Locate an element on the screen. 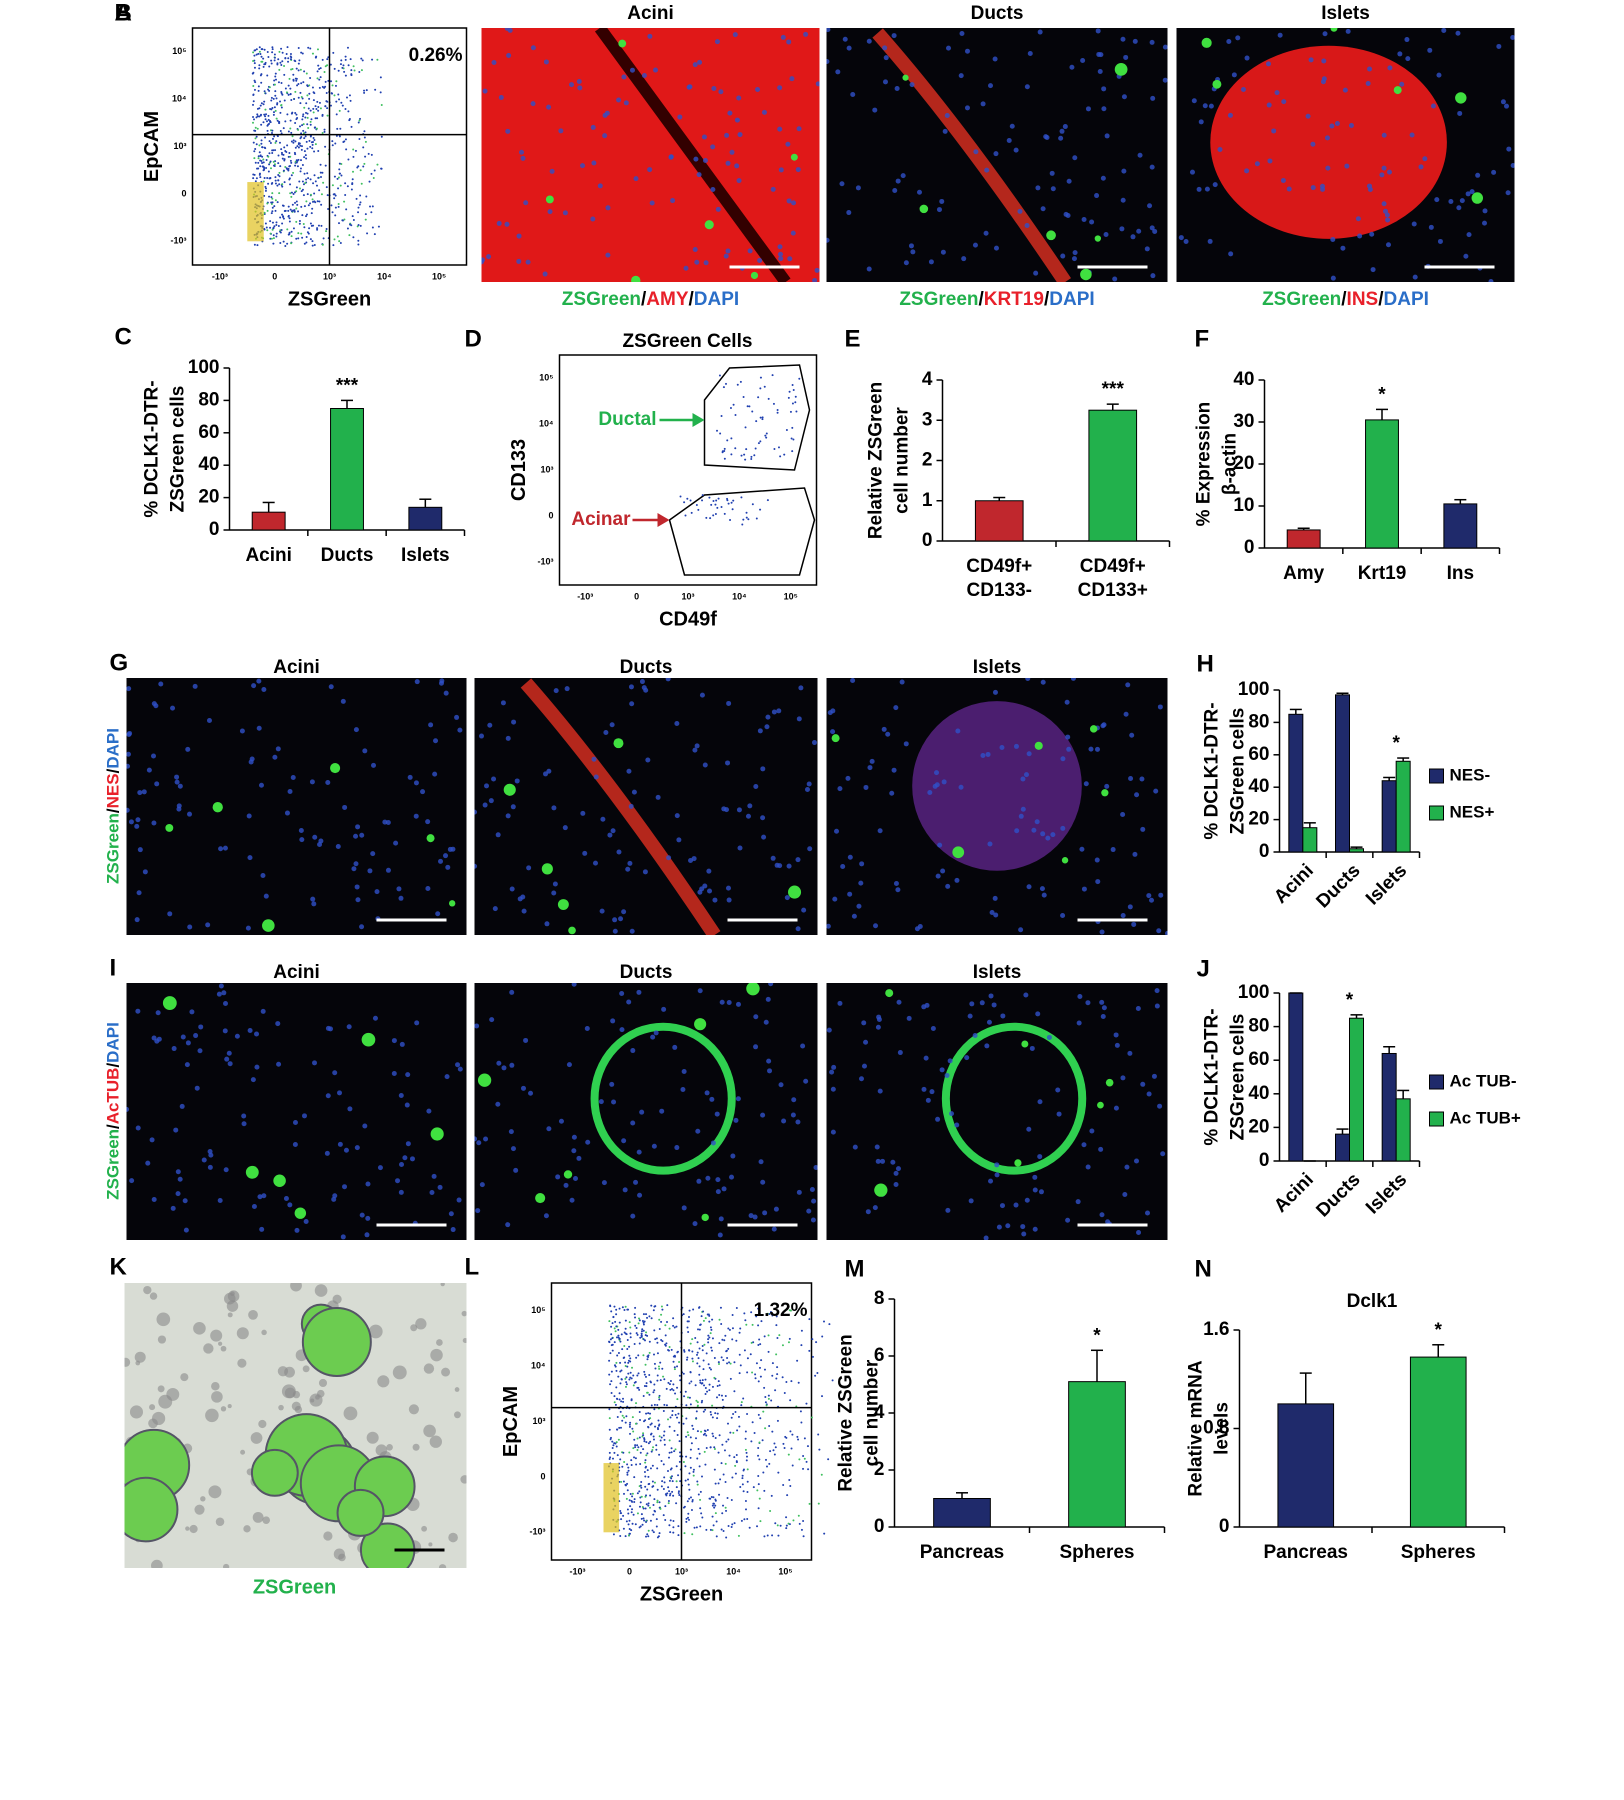 Image resolution: width=1624 pixels, height=1800 pixels. x-tick-label: Pancreas is located at coordinates (962, 1552).